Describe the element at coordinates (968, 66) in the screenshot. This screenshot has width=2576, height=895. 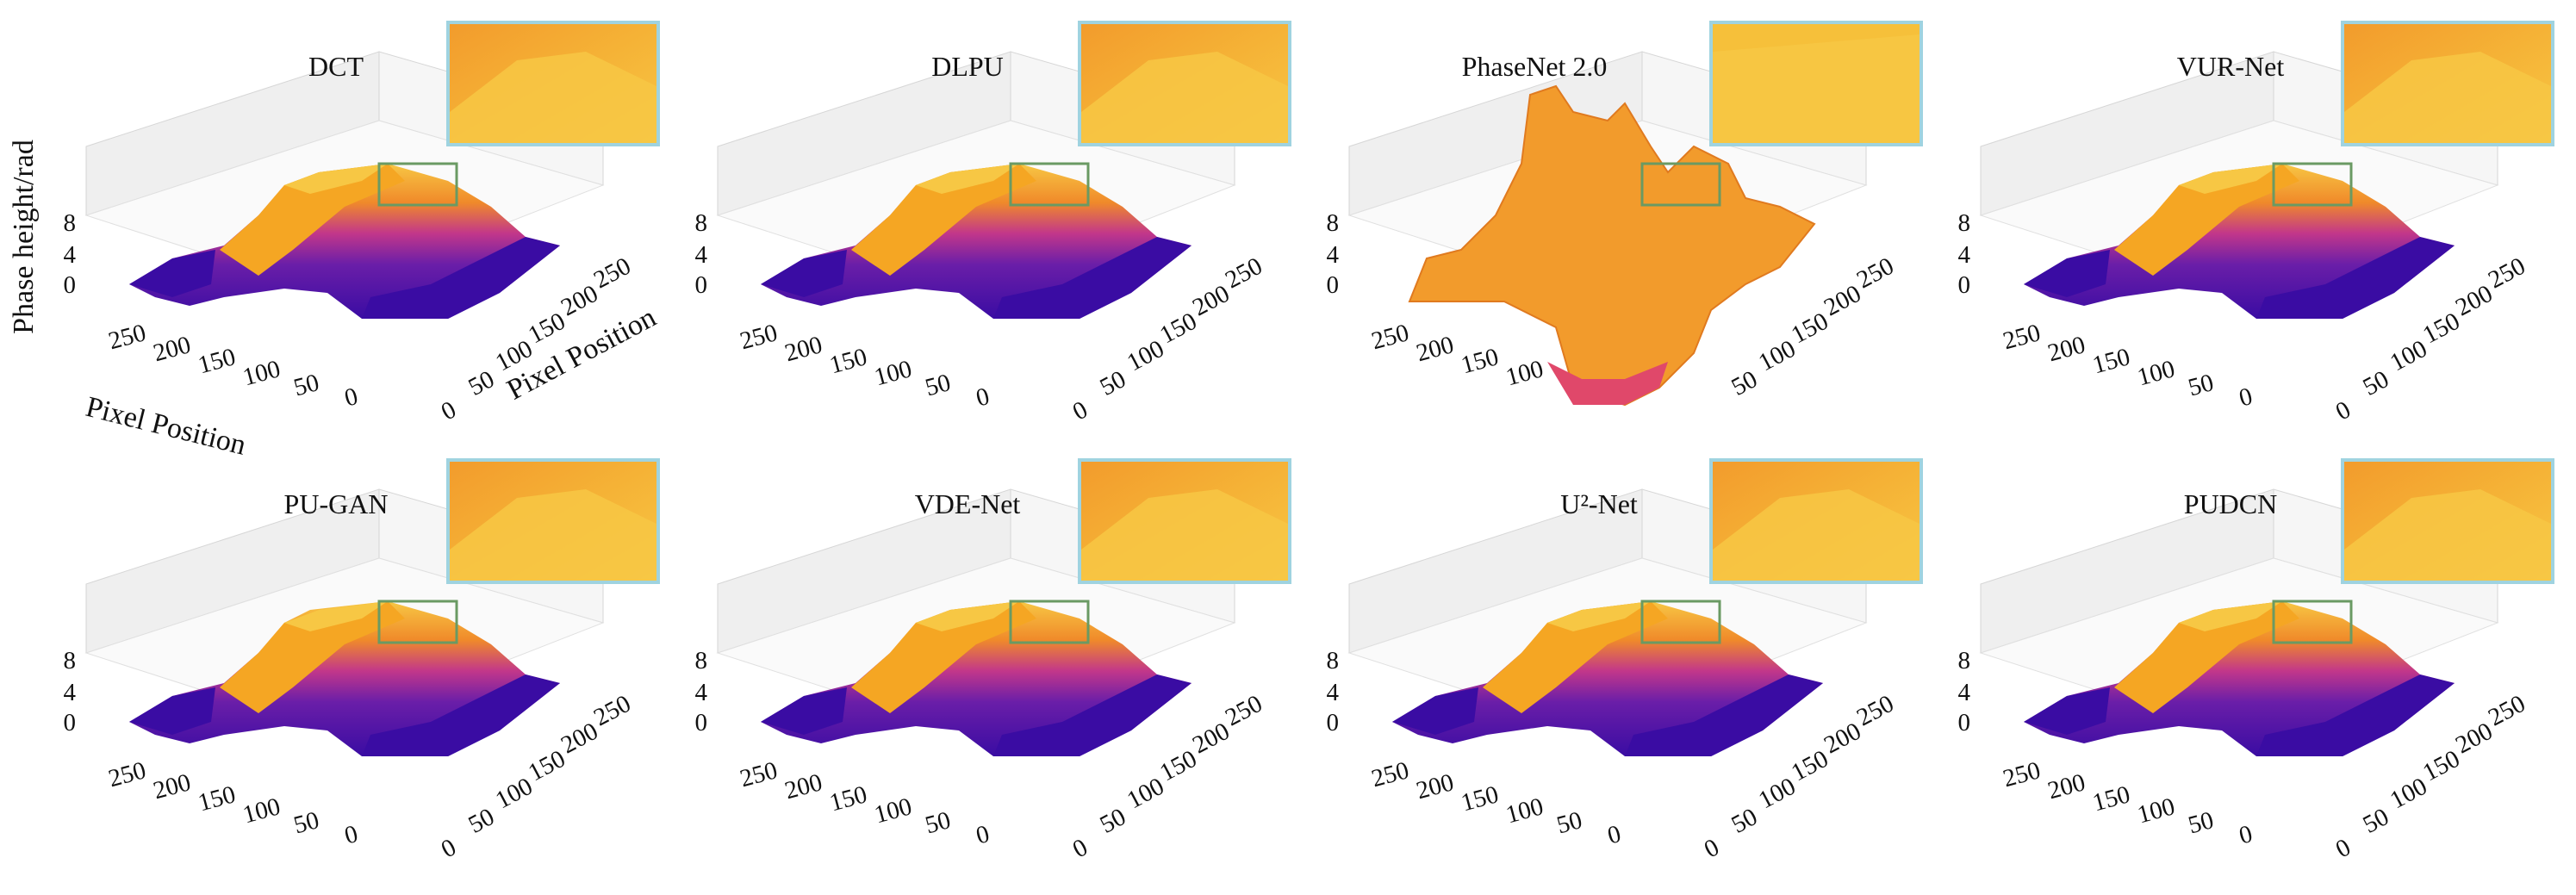
I see `panel-title: DLPU` at that location.